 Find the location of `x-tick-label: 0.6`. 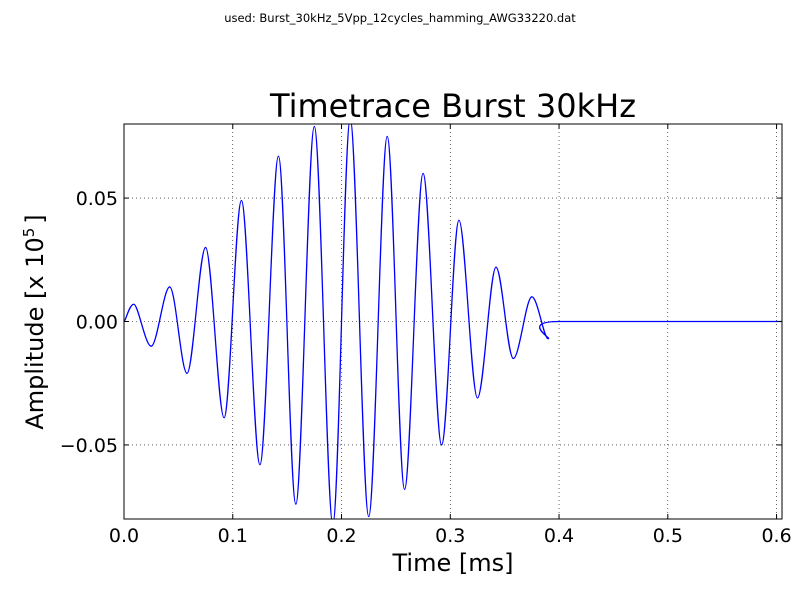

x-tick-label: 0.6 is located at coordinates (776, 536).